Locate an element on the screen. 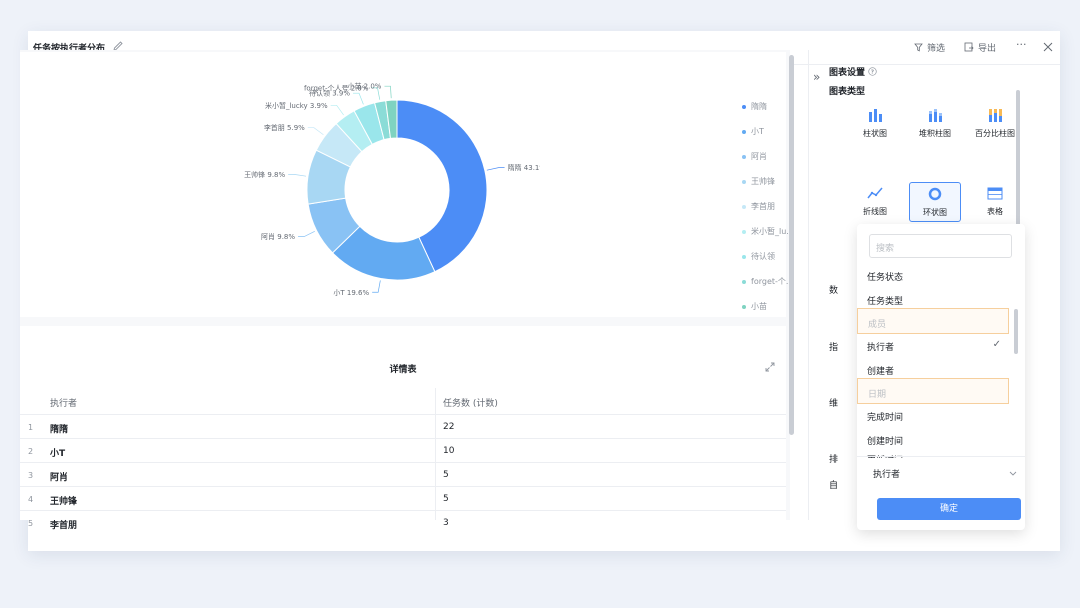 Image resolution: width=1080 pixels, height=608 pixels. sort-select: 自 is located at coordinates (834, 486).